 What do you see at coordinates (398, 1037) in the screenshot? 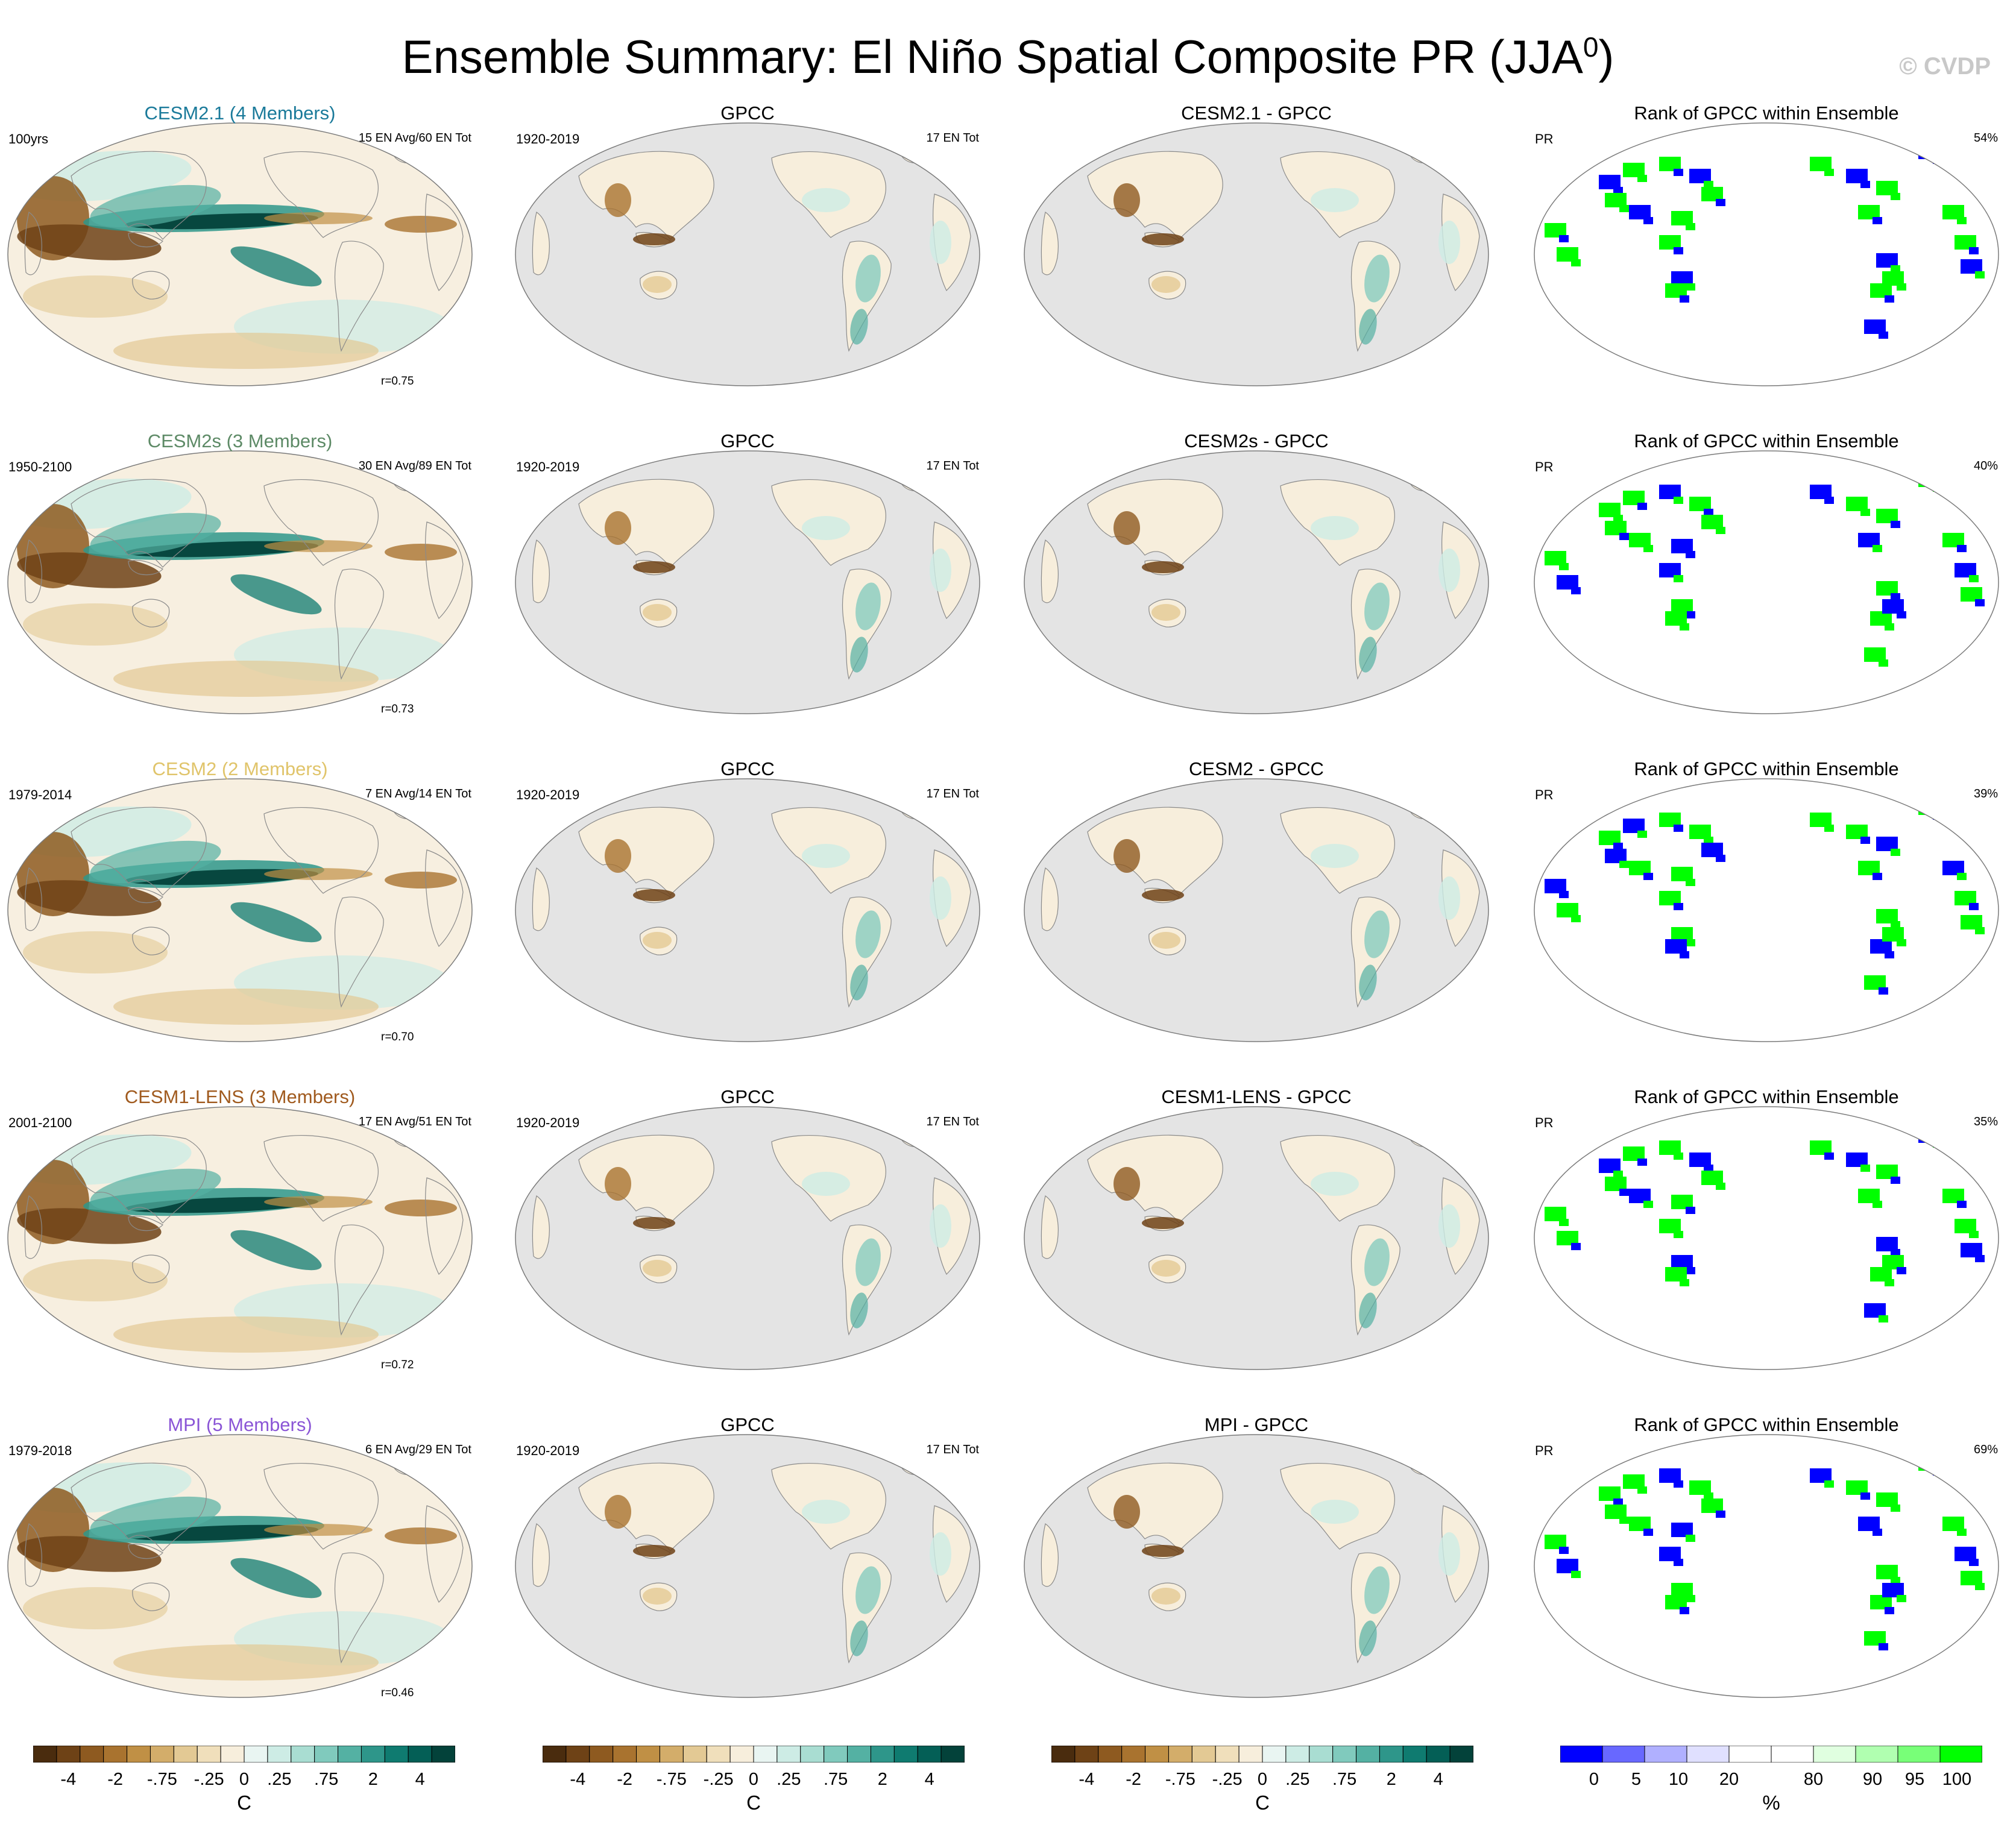
I see `pattern-correlation-label: r=0.70` at bounding box center [398, 1037].